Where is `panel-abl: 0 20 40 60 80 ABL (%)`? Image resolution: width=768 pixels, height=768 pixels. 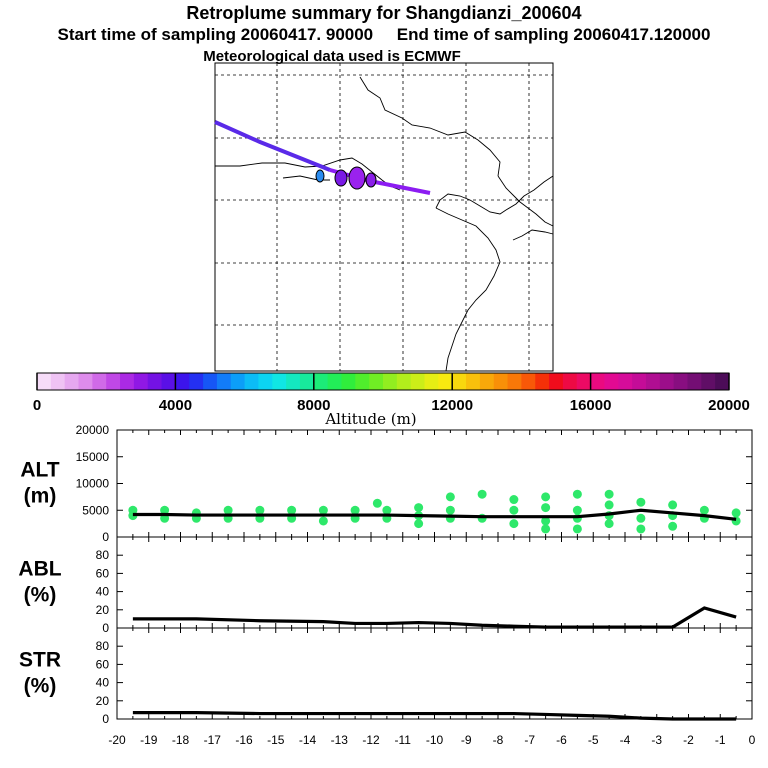
panel-abl: 0 20 40 60 80 ABL (%) is located at coordinates (385, 585).